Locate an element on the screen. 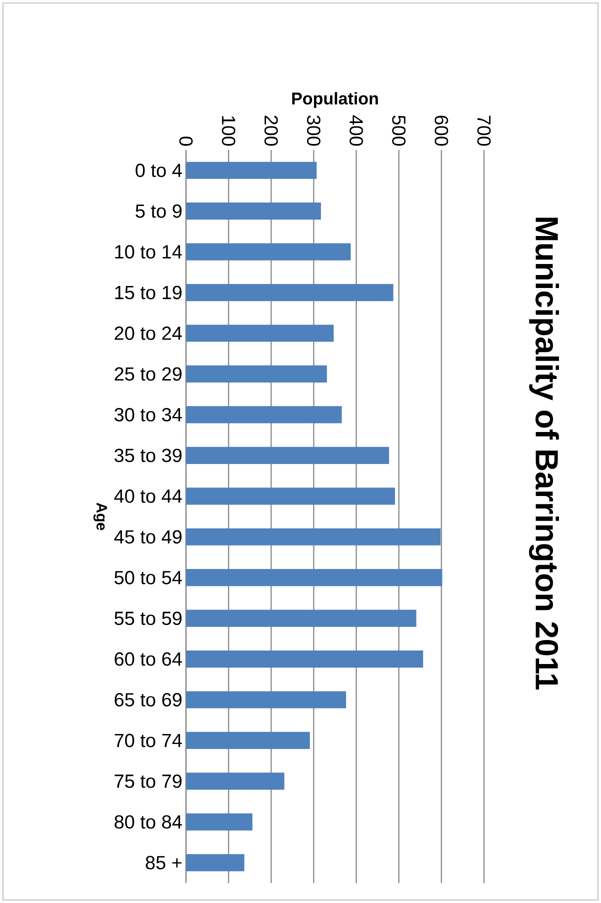 The width and height of the screenshot is (601, 903). y-tick-label: 35 to 39 is located at coordinates (148, 455).